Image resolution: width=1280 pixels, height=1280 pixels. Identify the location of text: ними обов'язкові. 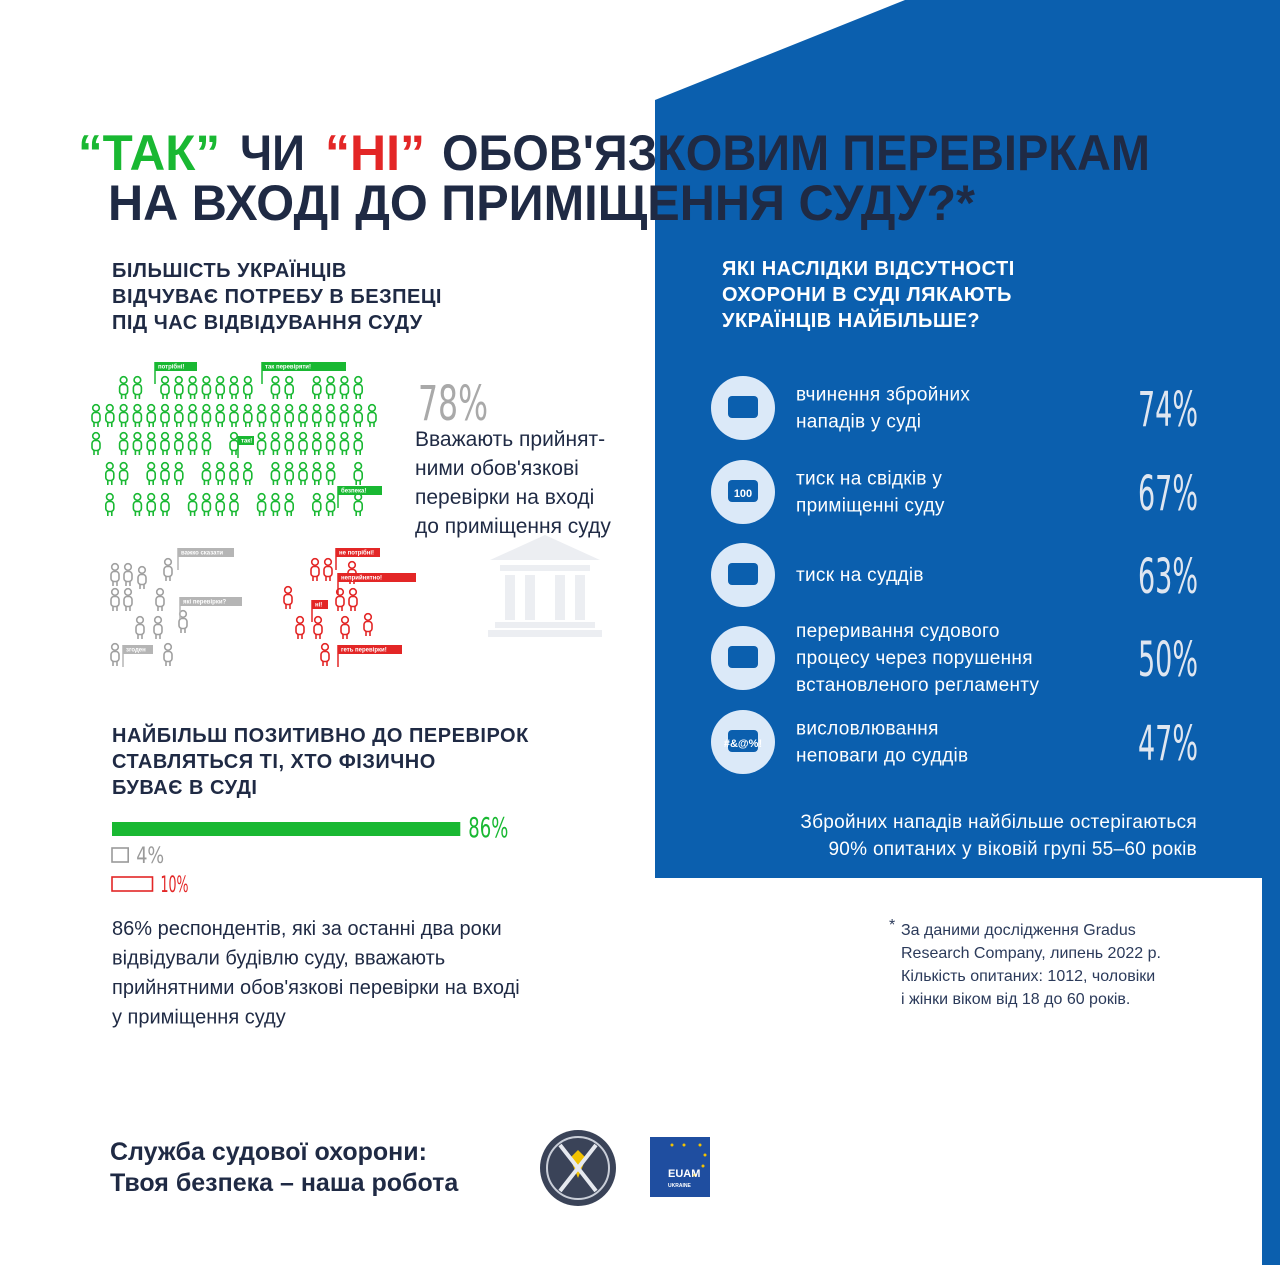
(497, 468).